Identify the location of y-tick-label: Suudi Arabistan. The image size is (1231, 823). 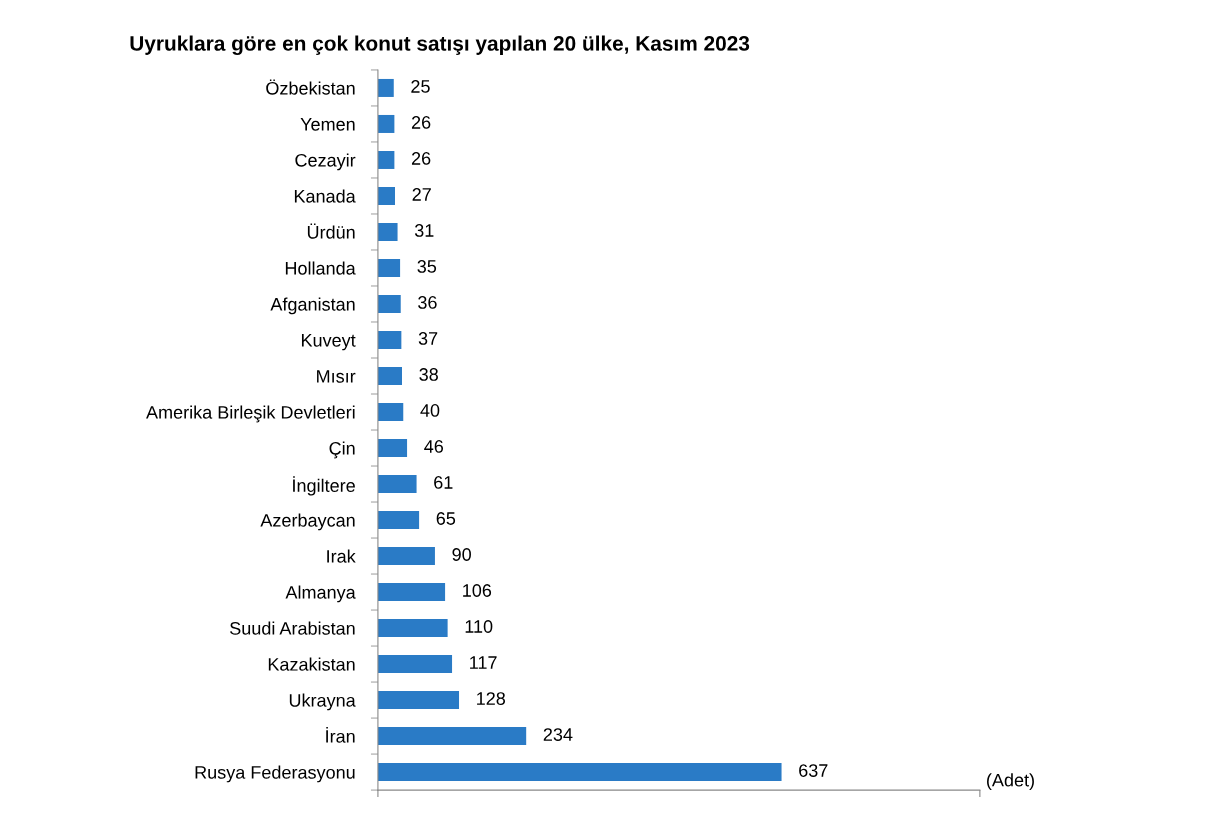
(292, 628).